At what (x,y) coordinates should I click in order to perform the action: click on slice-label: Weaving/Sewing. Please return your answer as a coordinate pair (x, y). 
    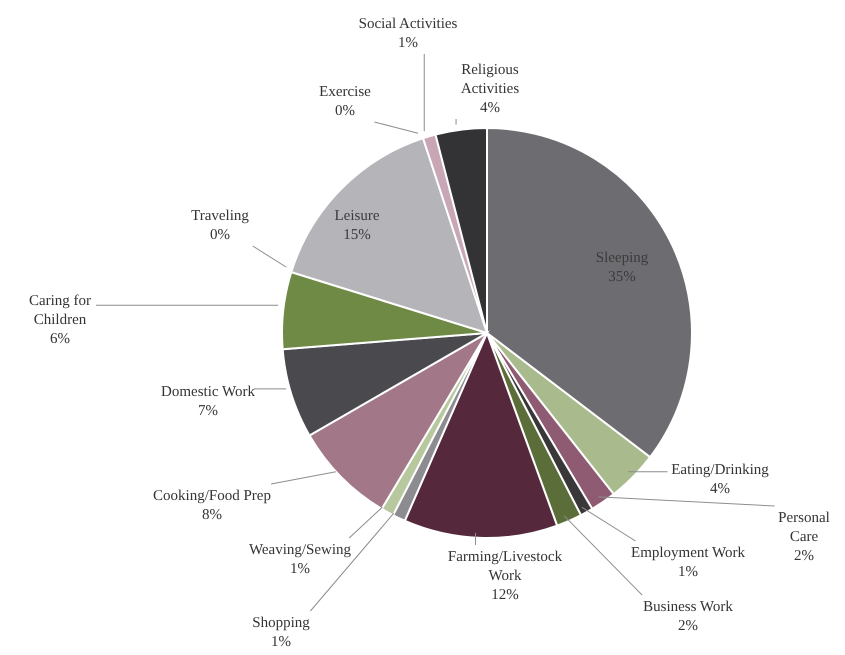
    Looking at the image, I should click on (300, 550).